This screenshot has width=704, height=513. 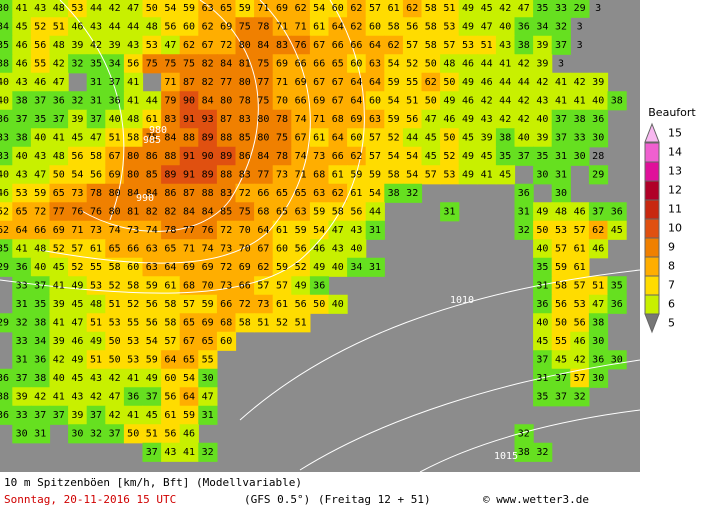 I want to click on wind-value: 54, so click(x=394, y=101).